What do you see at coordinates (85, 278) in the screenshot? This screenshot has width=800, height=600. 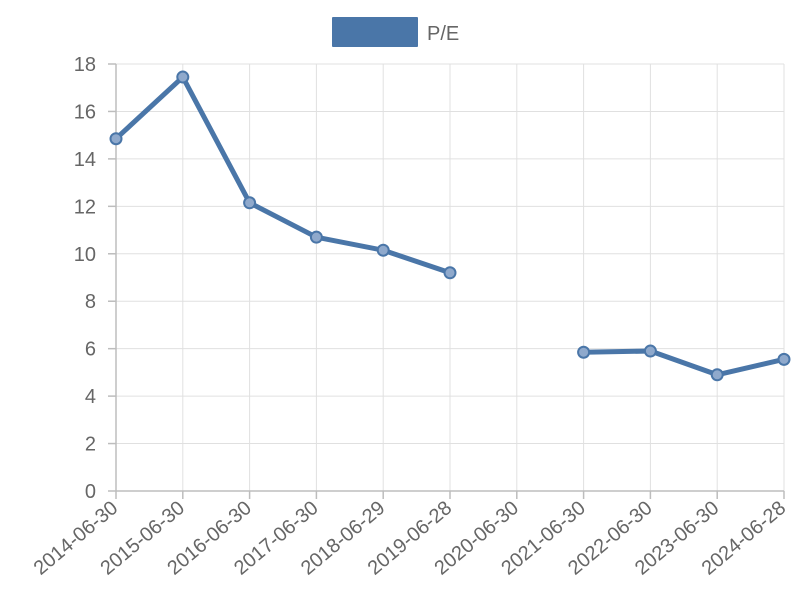 I see `y-tick-labels: 0 2 4 6 8 10 12 14 16 18` at bounding box center [85, 278].